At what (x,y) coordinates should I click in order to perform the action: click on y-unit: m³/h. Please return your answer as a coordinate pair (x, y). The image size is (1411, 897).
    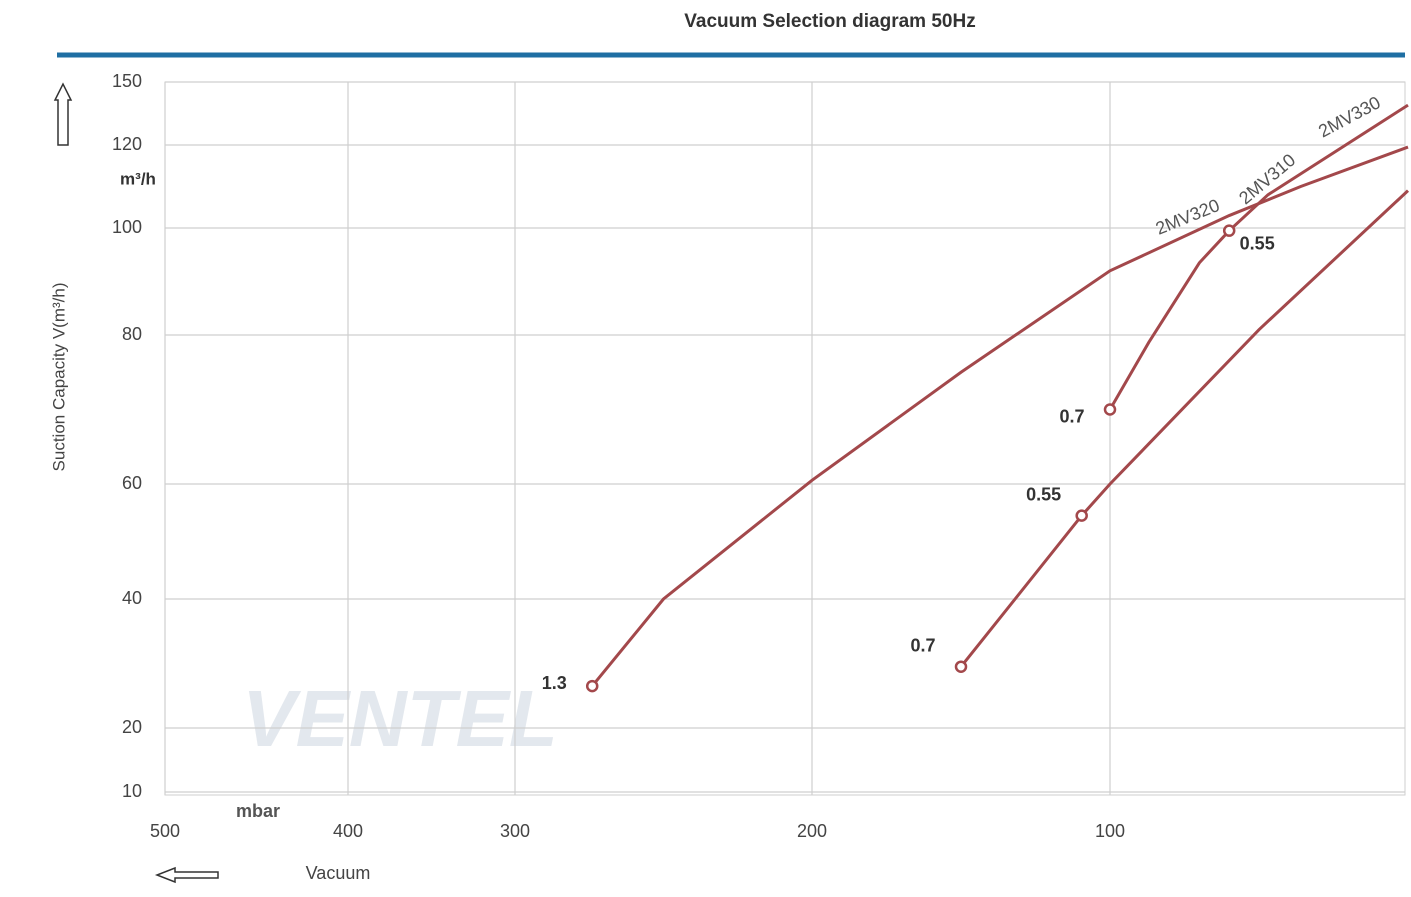
    Looking at the image, I should click on (138, 178).